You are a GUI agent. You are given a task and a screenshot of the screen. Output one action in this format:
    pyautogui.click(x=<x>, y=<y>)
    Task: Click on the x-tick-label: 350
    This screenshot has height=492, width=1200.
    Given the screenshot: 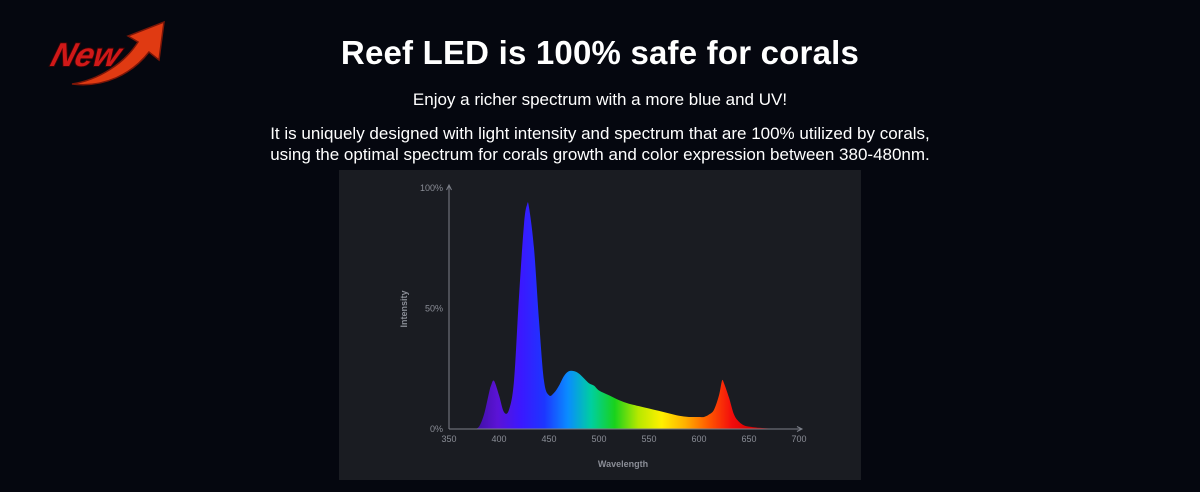 What is the action you would take?
    pyautogui.click(x=448, y=439)
    